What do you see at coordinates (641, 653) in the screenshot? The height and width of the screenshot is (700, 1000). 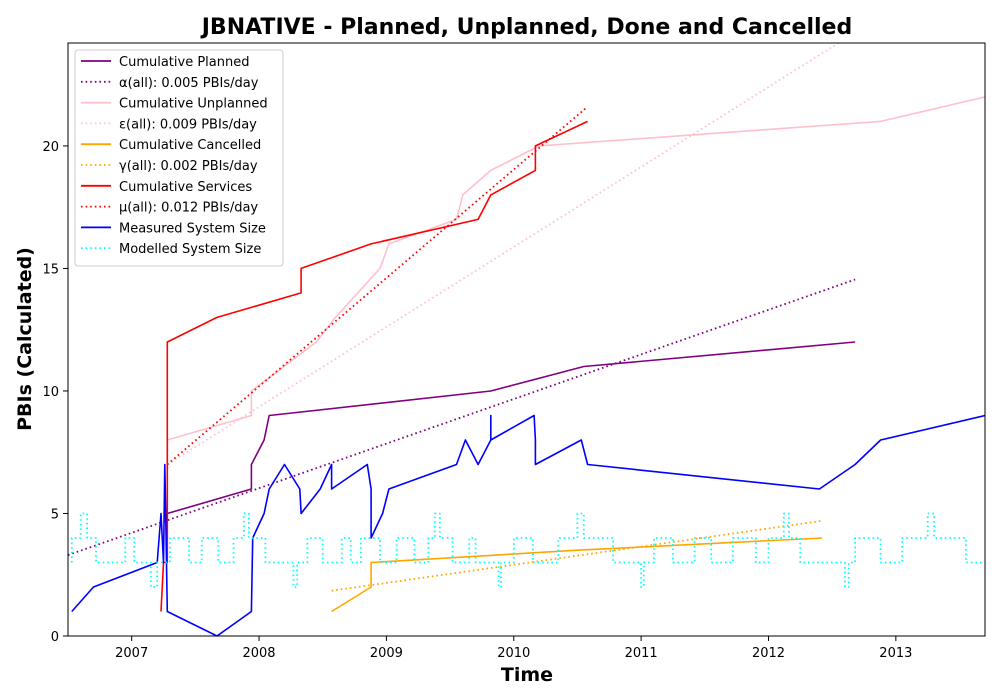 I see `x-tick-label: 2011` at bounding box center [641, 653].